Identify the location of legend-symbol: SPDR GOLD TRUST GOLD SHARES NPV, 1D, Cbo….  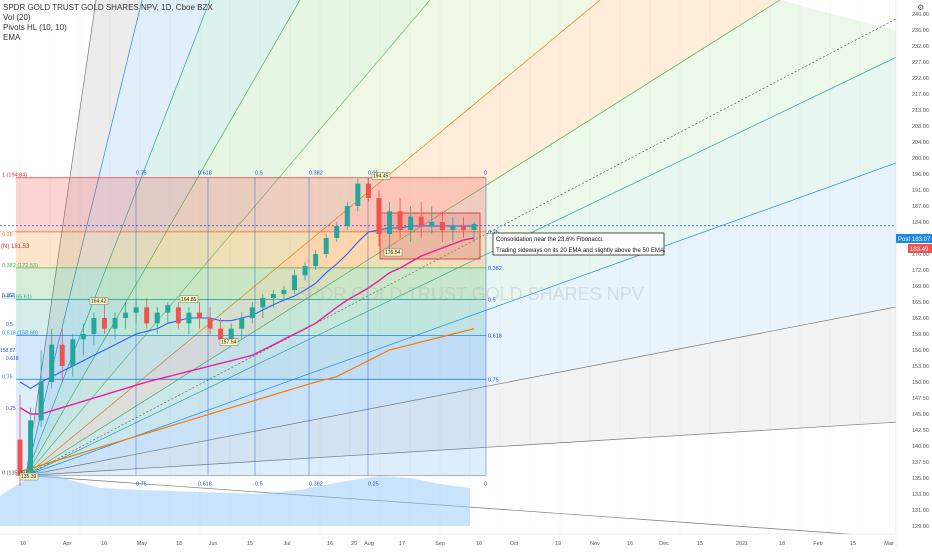
(108, 7).